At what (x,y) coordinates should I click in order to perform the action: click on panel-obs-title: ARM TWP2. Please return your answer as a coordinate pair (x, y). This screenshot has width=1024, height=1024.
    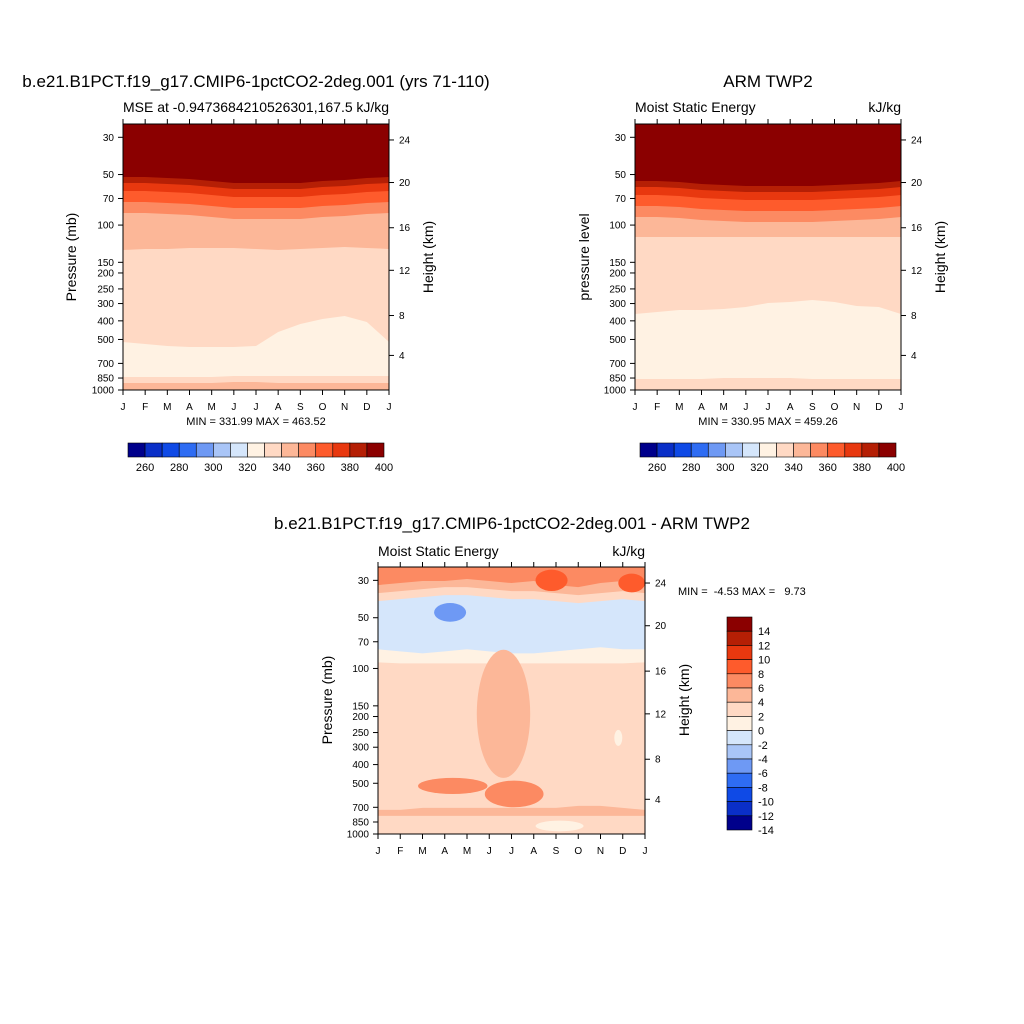
    Looking at the image, I should click on (767, 81).